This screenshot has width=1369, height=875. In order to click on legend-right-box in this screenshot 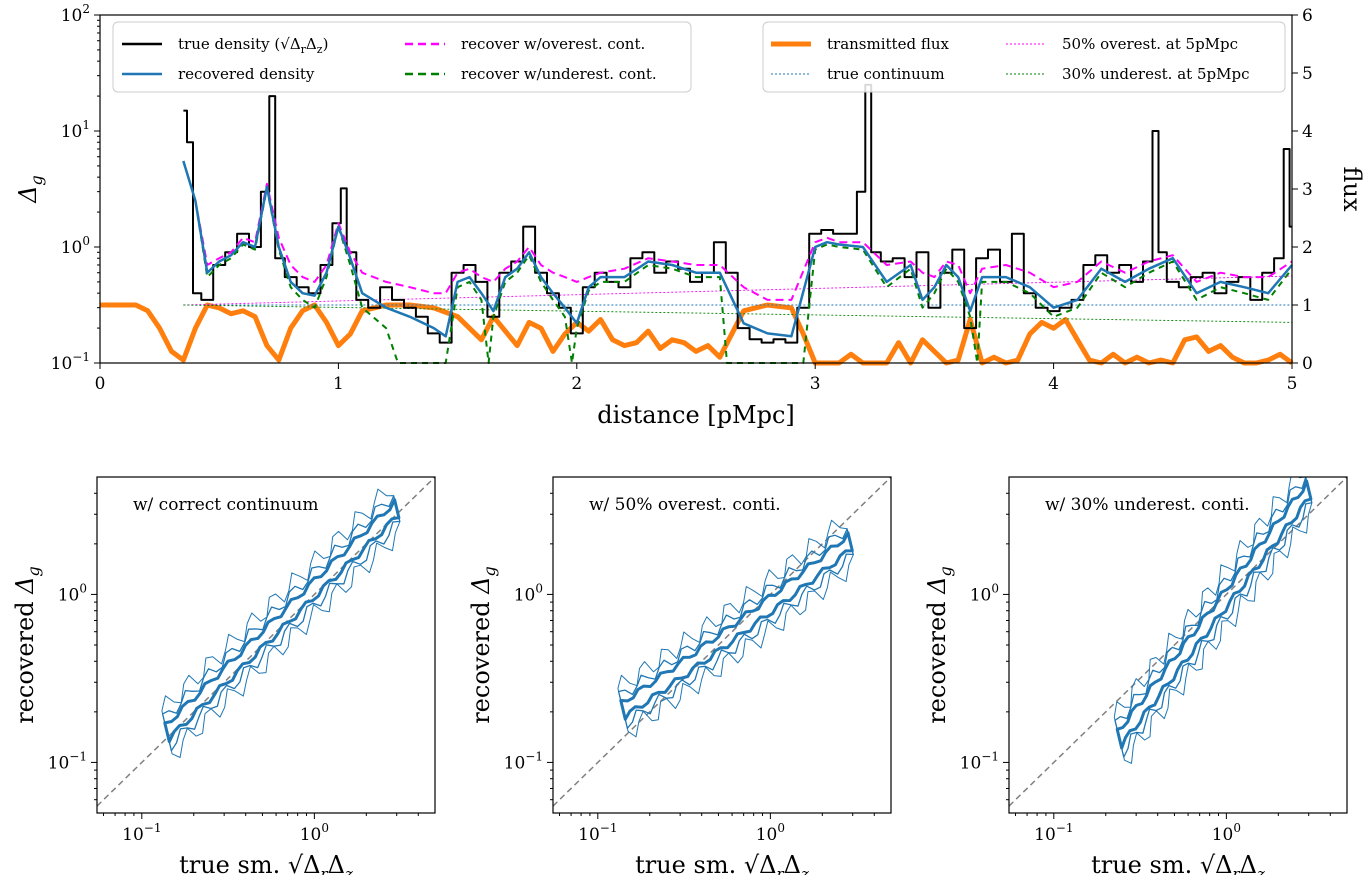, I will do `click(1024, 57)`.